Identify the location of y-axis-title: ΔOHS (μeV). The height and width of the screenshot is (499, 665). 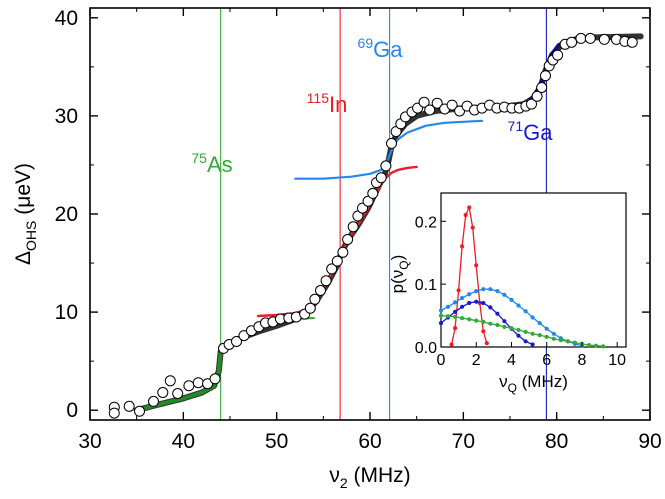
(25, 214).